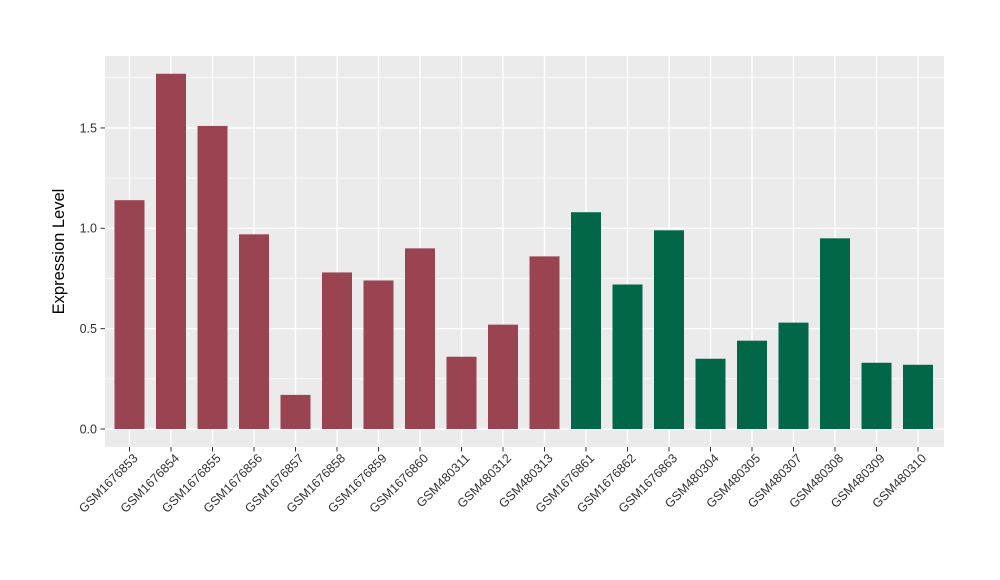  What do you see at coordinates (88, 429) in the screenshot?
I see `y-tick-label: 0.0` at bounding box center [88, 429].